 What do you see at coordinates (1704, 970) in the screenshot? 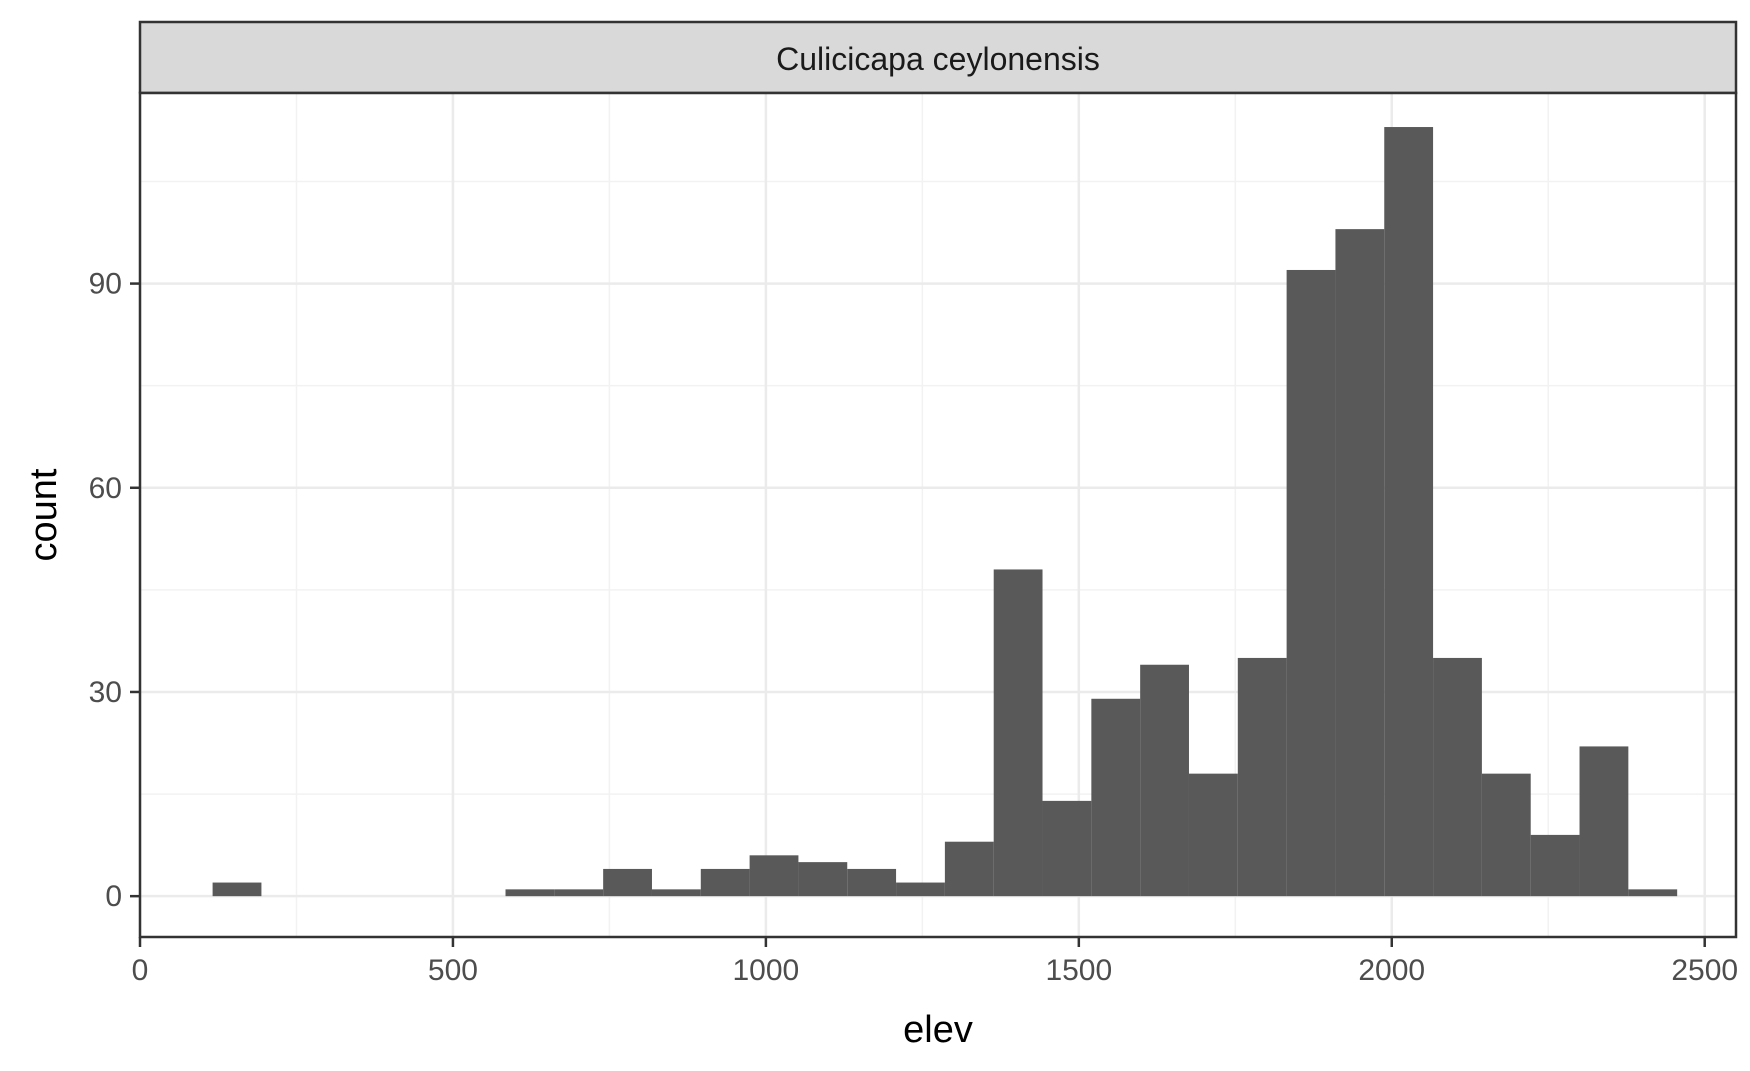
I see `x-tick-label: 2500` at bounding box center [1704, 970].